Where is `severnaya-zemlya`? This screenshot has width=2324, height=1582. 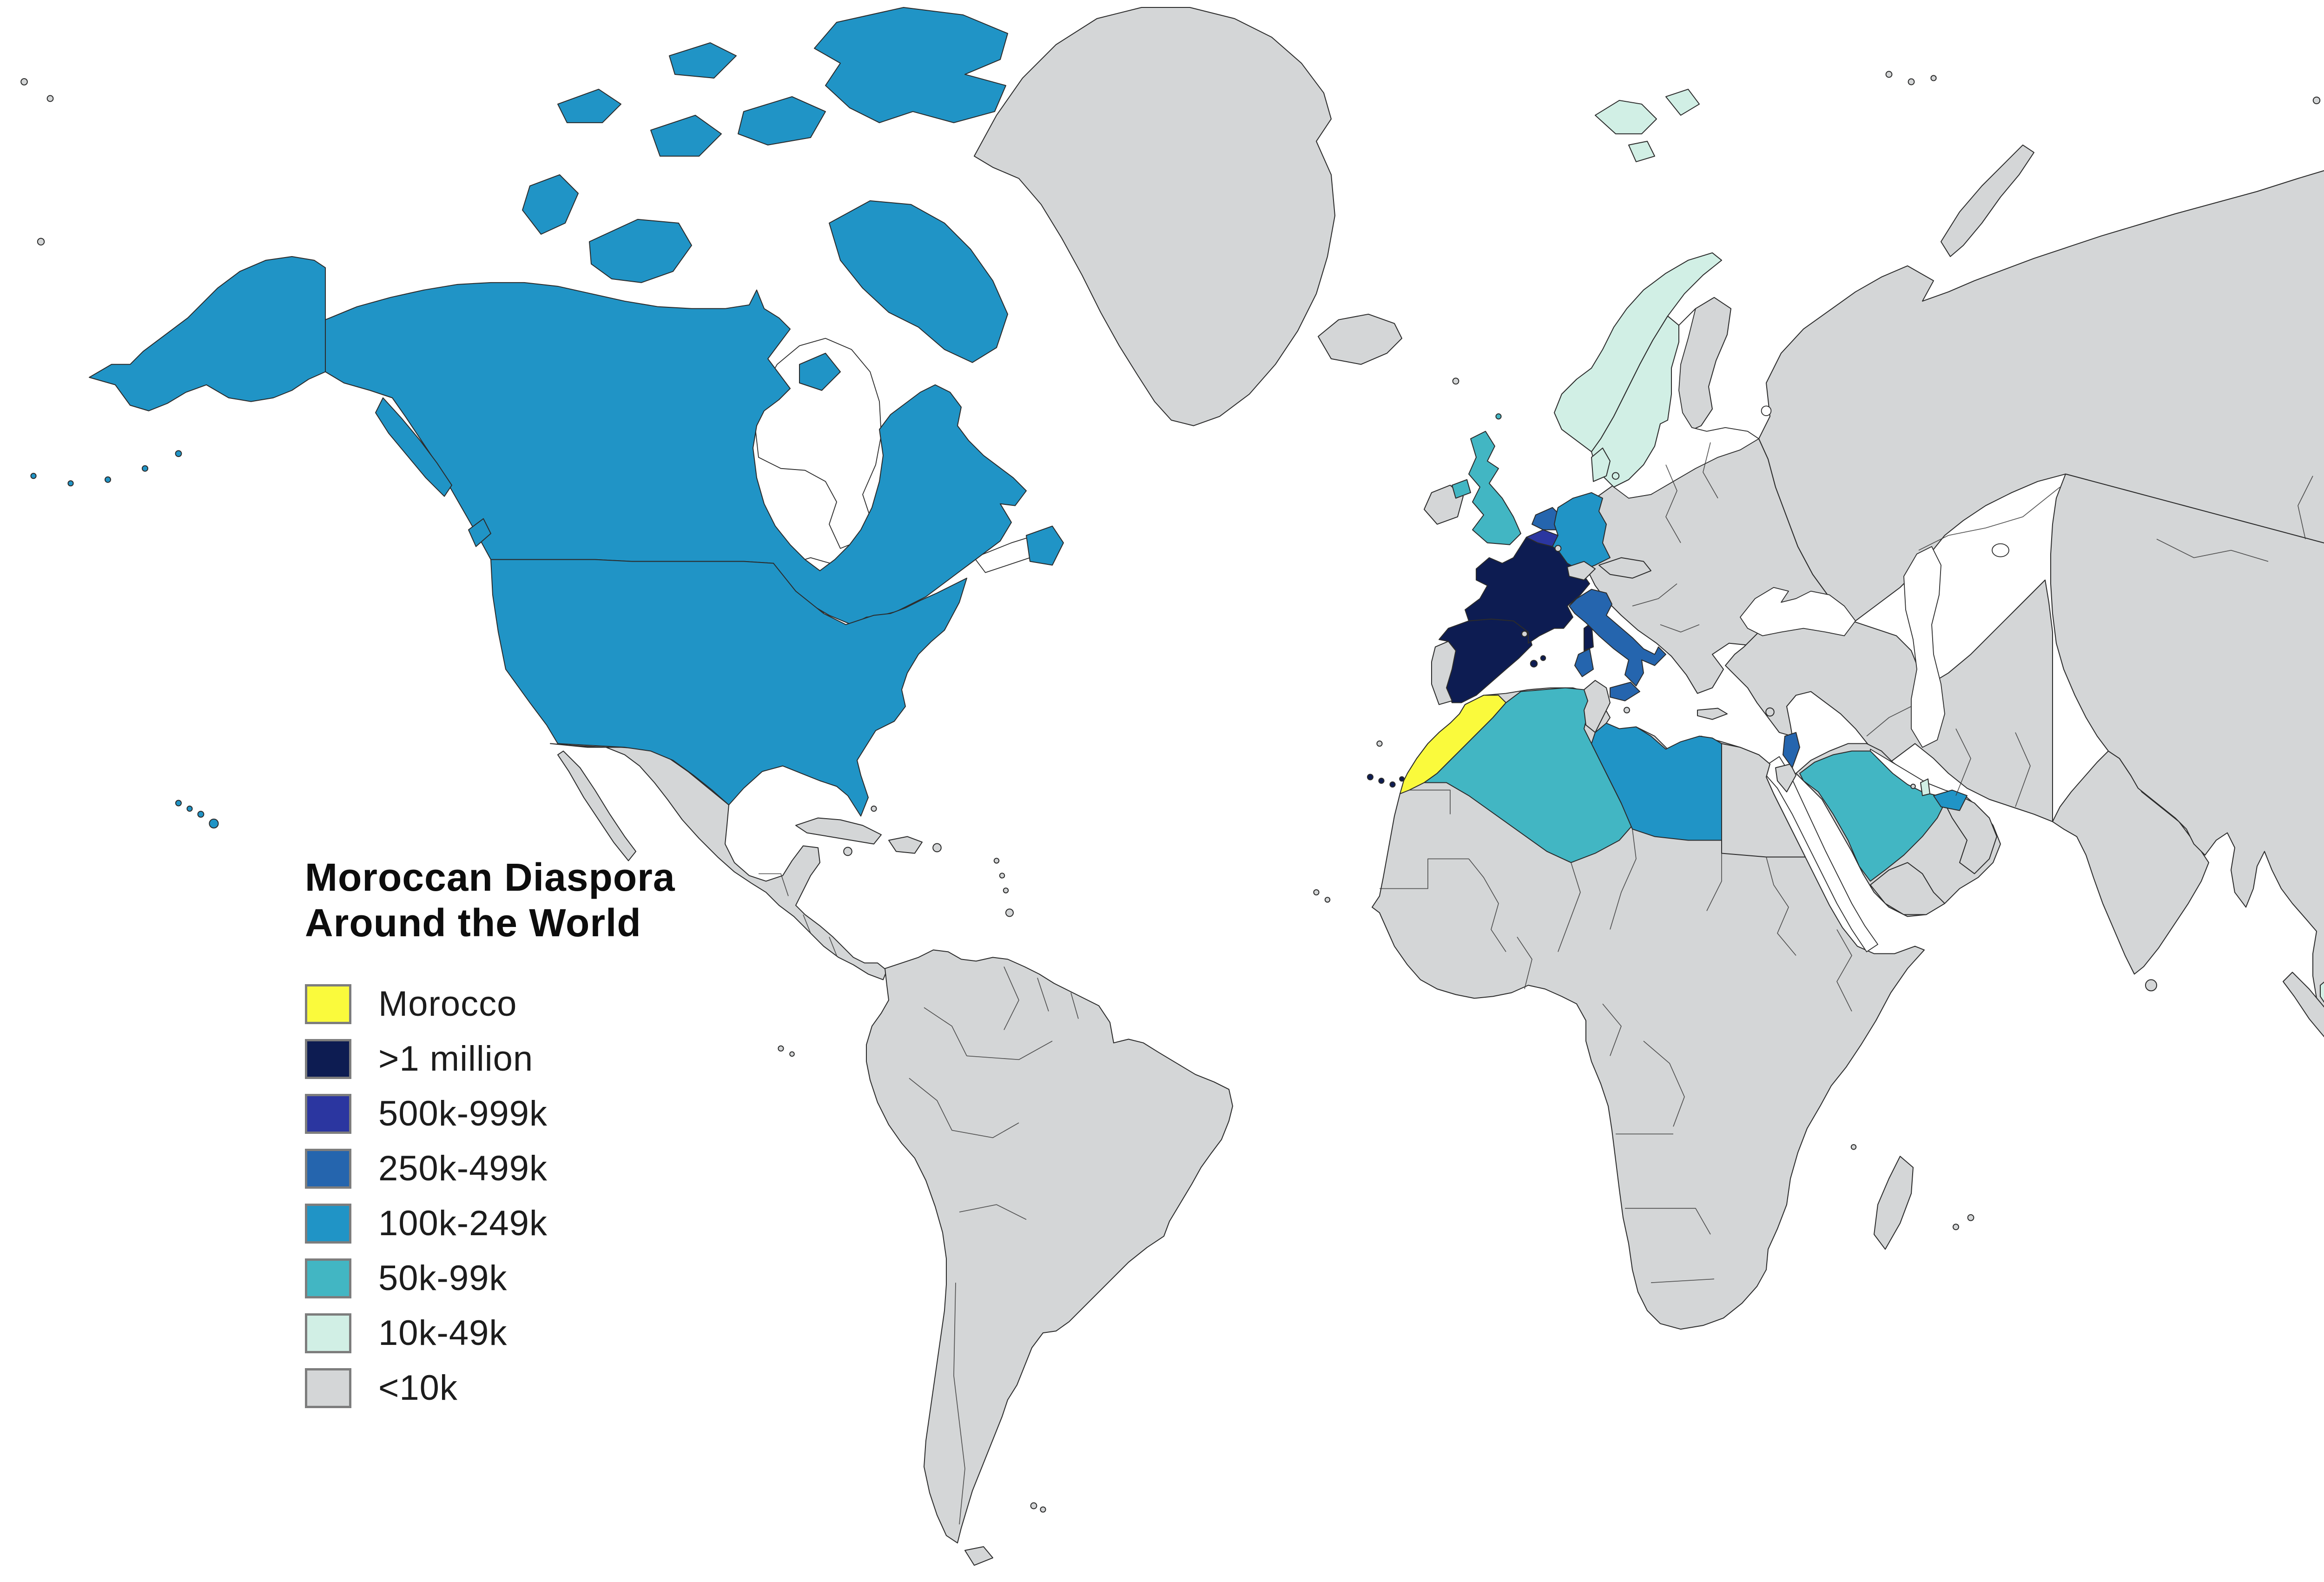
severnaya-zemlya is located at coordinates (2316, 101).